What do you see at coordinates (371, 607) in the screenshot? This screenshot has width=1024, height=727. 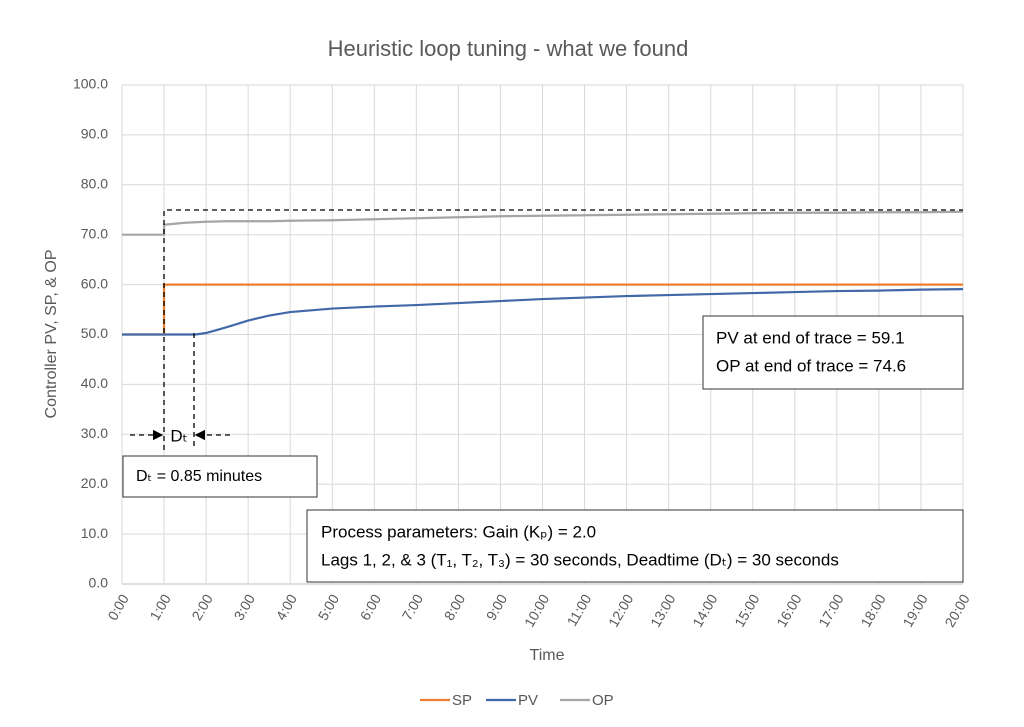 I see `x-tick-label: 6:00` at bounding box center [371, 607].